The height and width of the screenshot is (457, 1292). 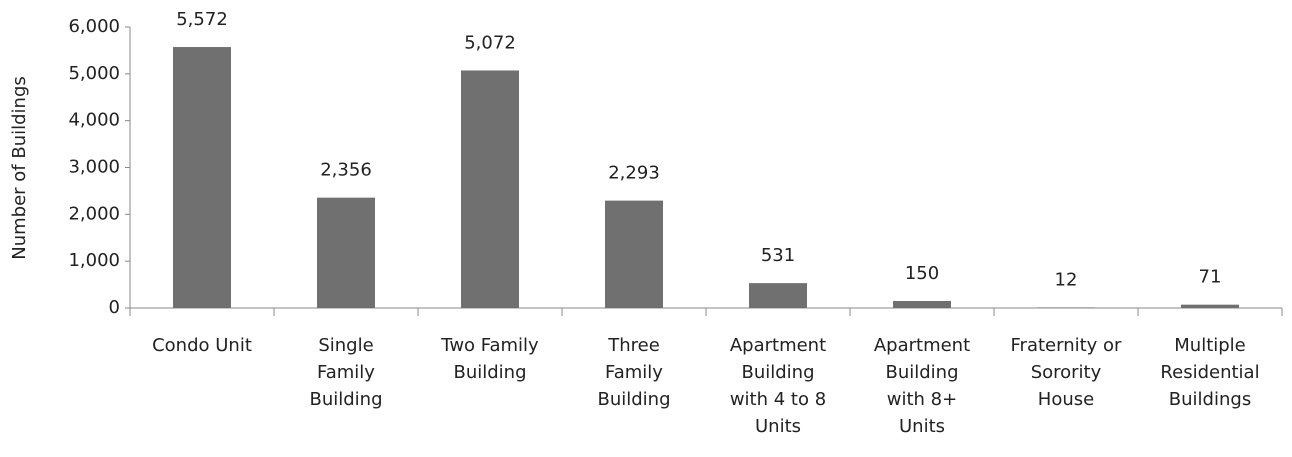 What do you see at coordinates (922, 273) in the screenshot?
I see `value-label: 150` at bounding box center [922, 273].